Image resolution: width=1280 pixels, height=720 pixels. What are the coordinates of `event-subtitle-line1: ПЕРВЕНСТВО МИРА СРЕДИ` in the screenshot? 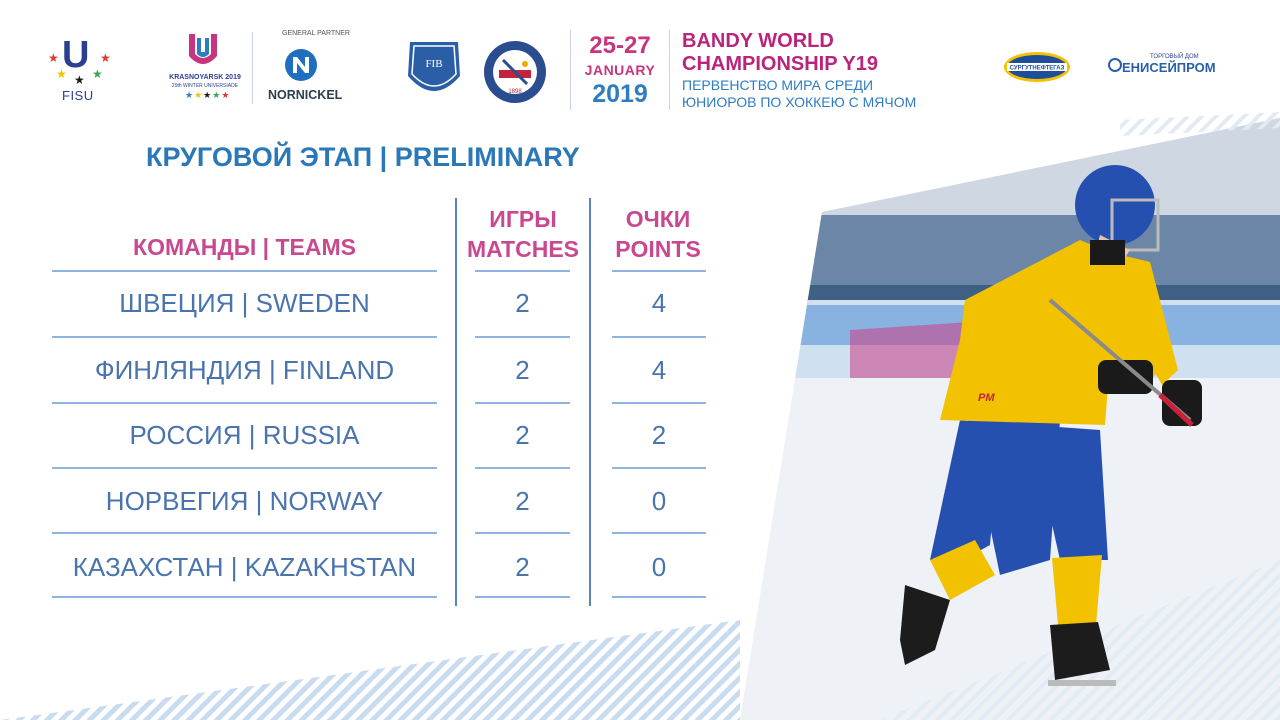 It's located at (778, 85).